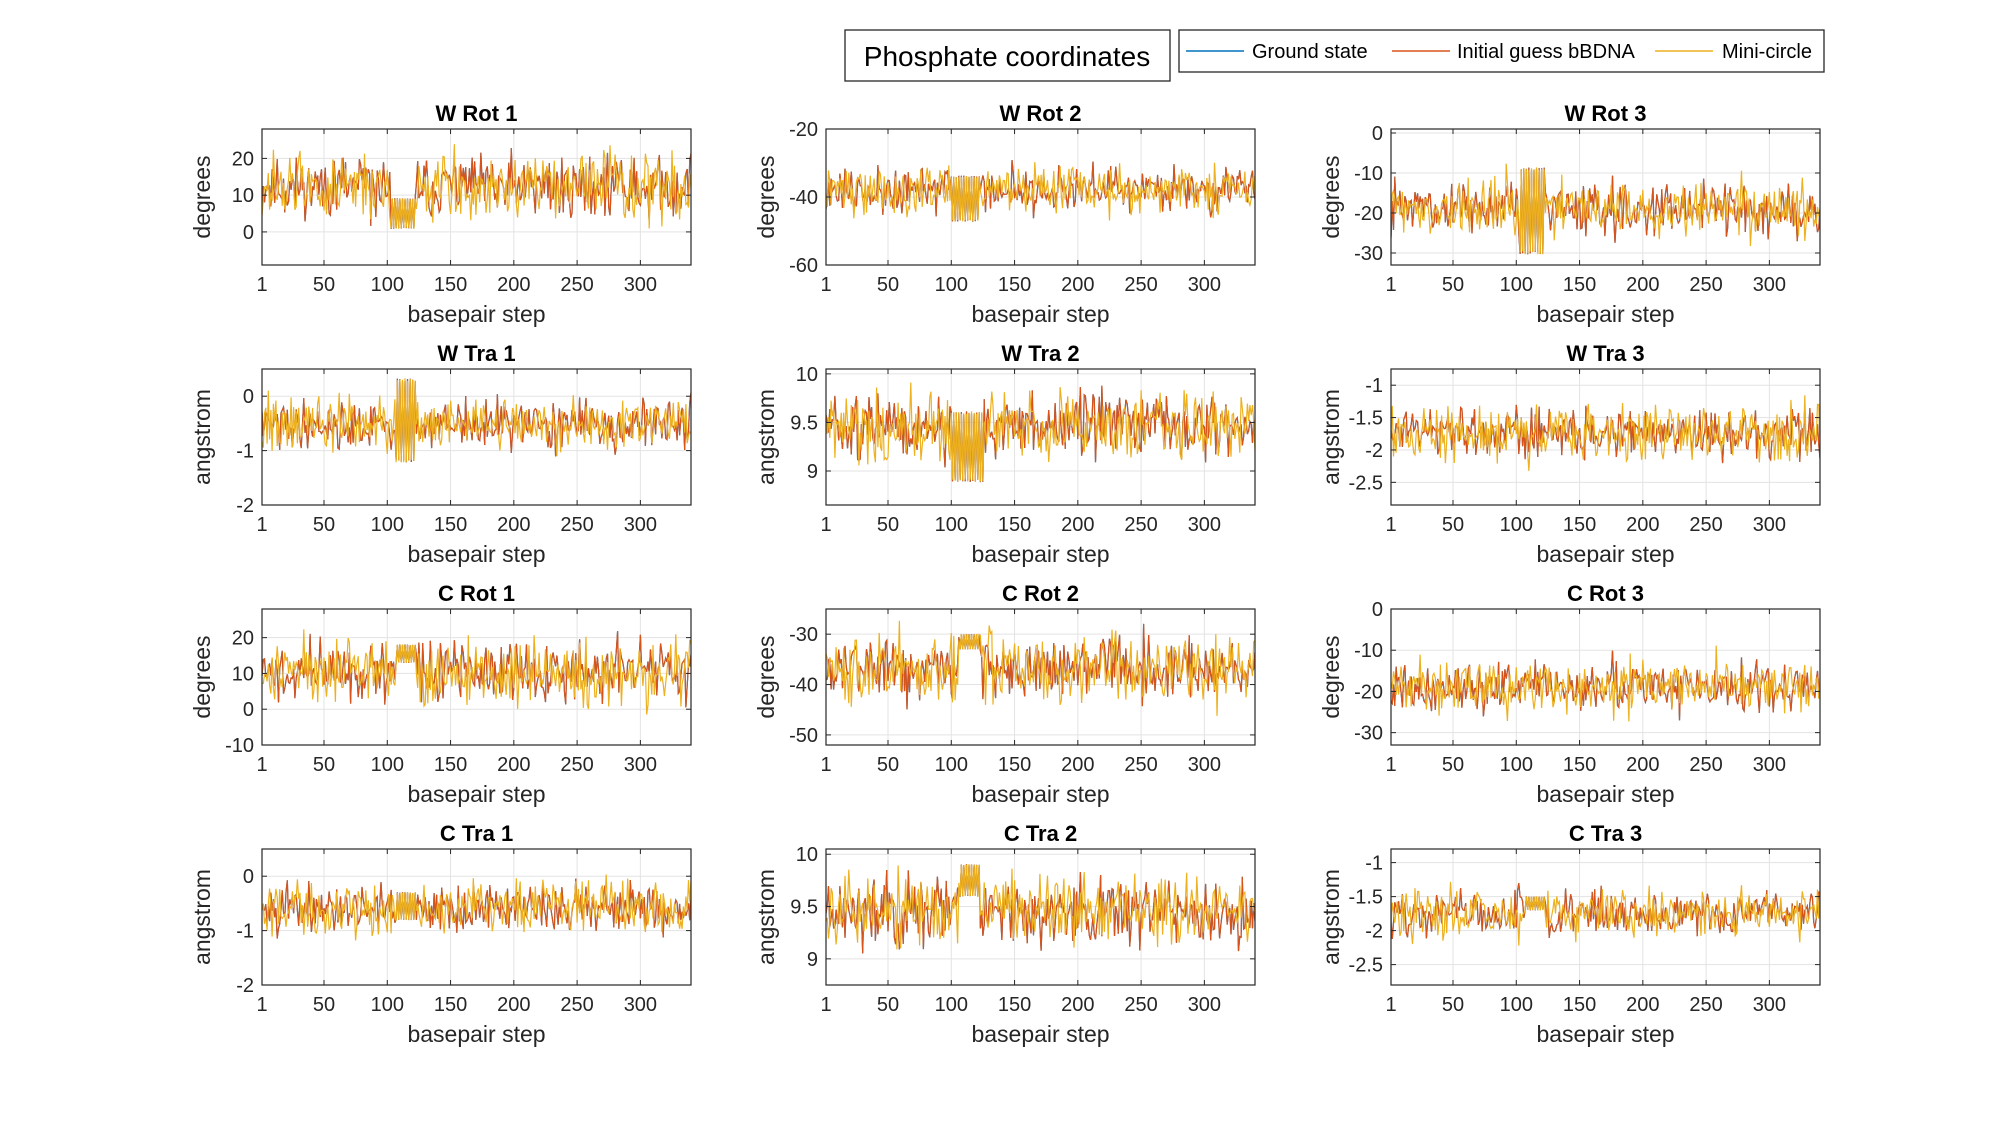 This screenshot has width=2000, height=1125. What do you see at coordinates (476, 908) in the screenshot?
I see `series-line-initial-guess-bbdna` at bounding box center [476, 908].